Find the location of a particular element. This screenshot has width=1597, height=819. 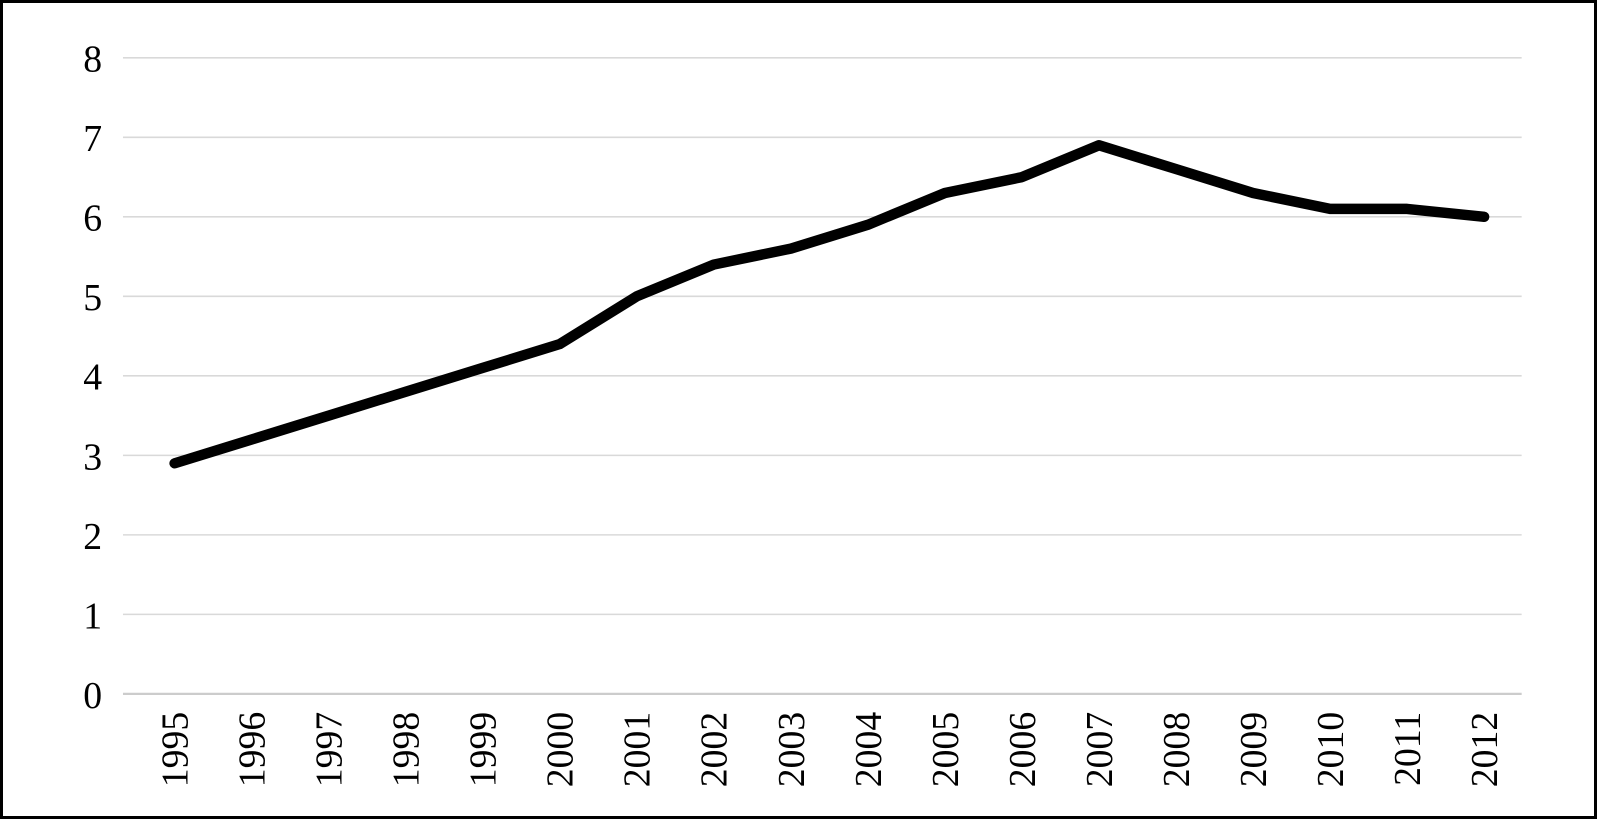

x-tick-label: 1995 is located at coordinates (176, 749).